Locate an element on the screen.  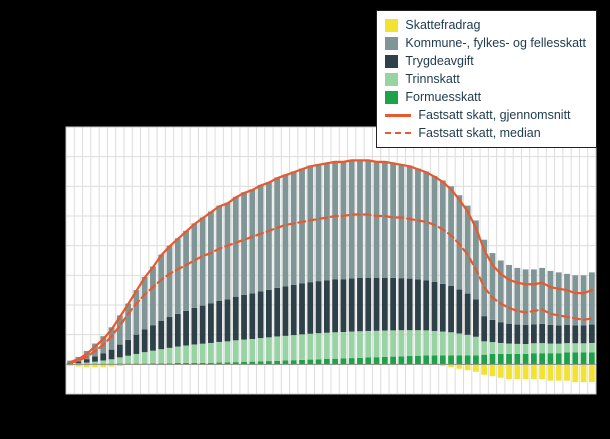
legend-item: Kommune-, fylkes- og fellesskatt is located at coordinates (485, 43).